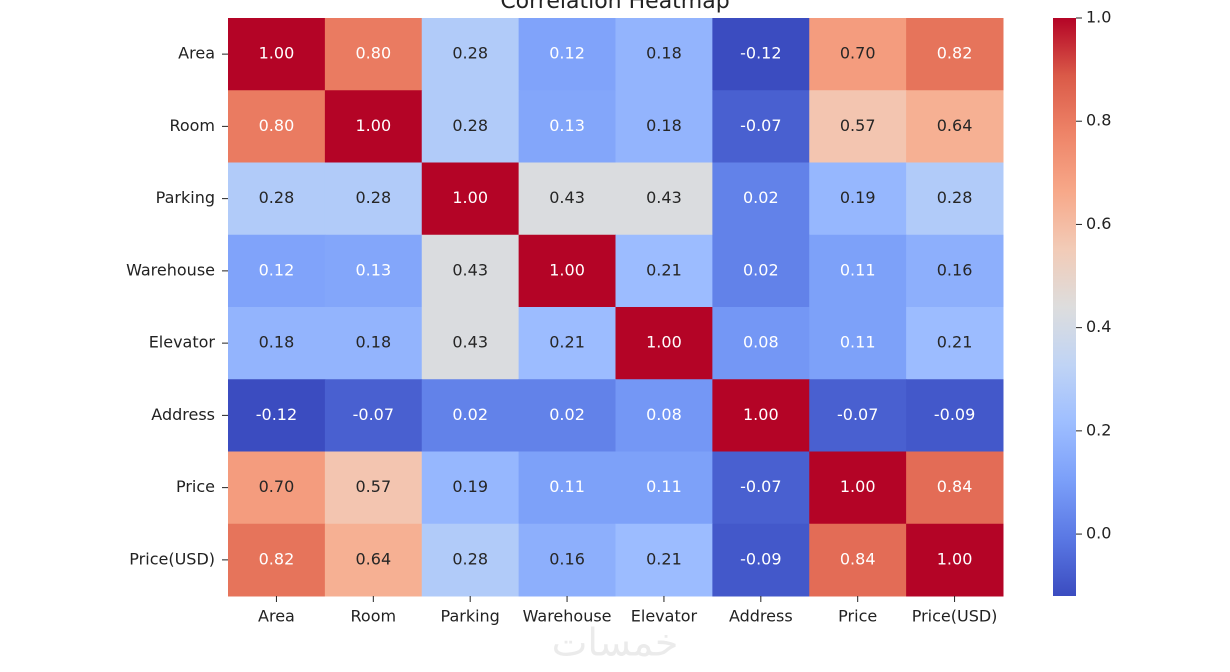  Describe the element at coordinates (185, 197) in the screenshot. I see `y-tick-label: Parking` at that location.